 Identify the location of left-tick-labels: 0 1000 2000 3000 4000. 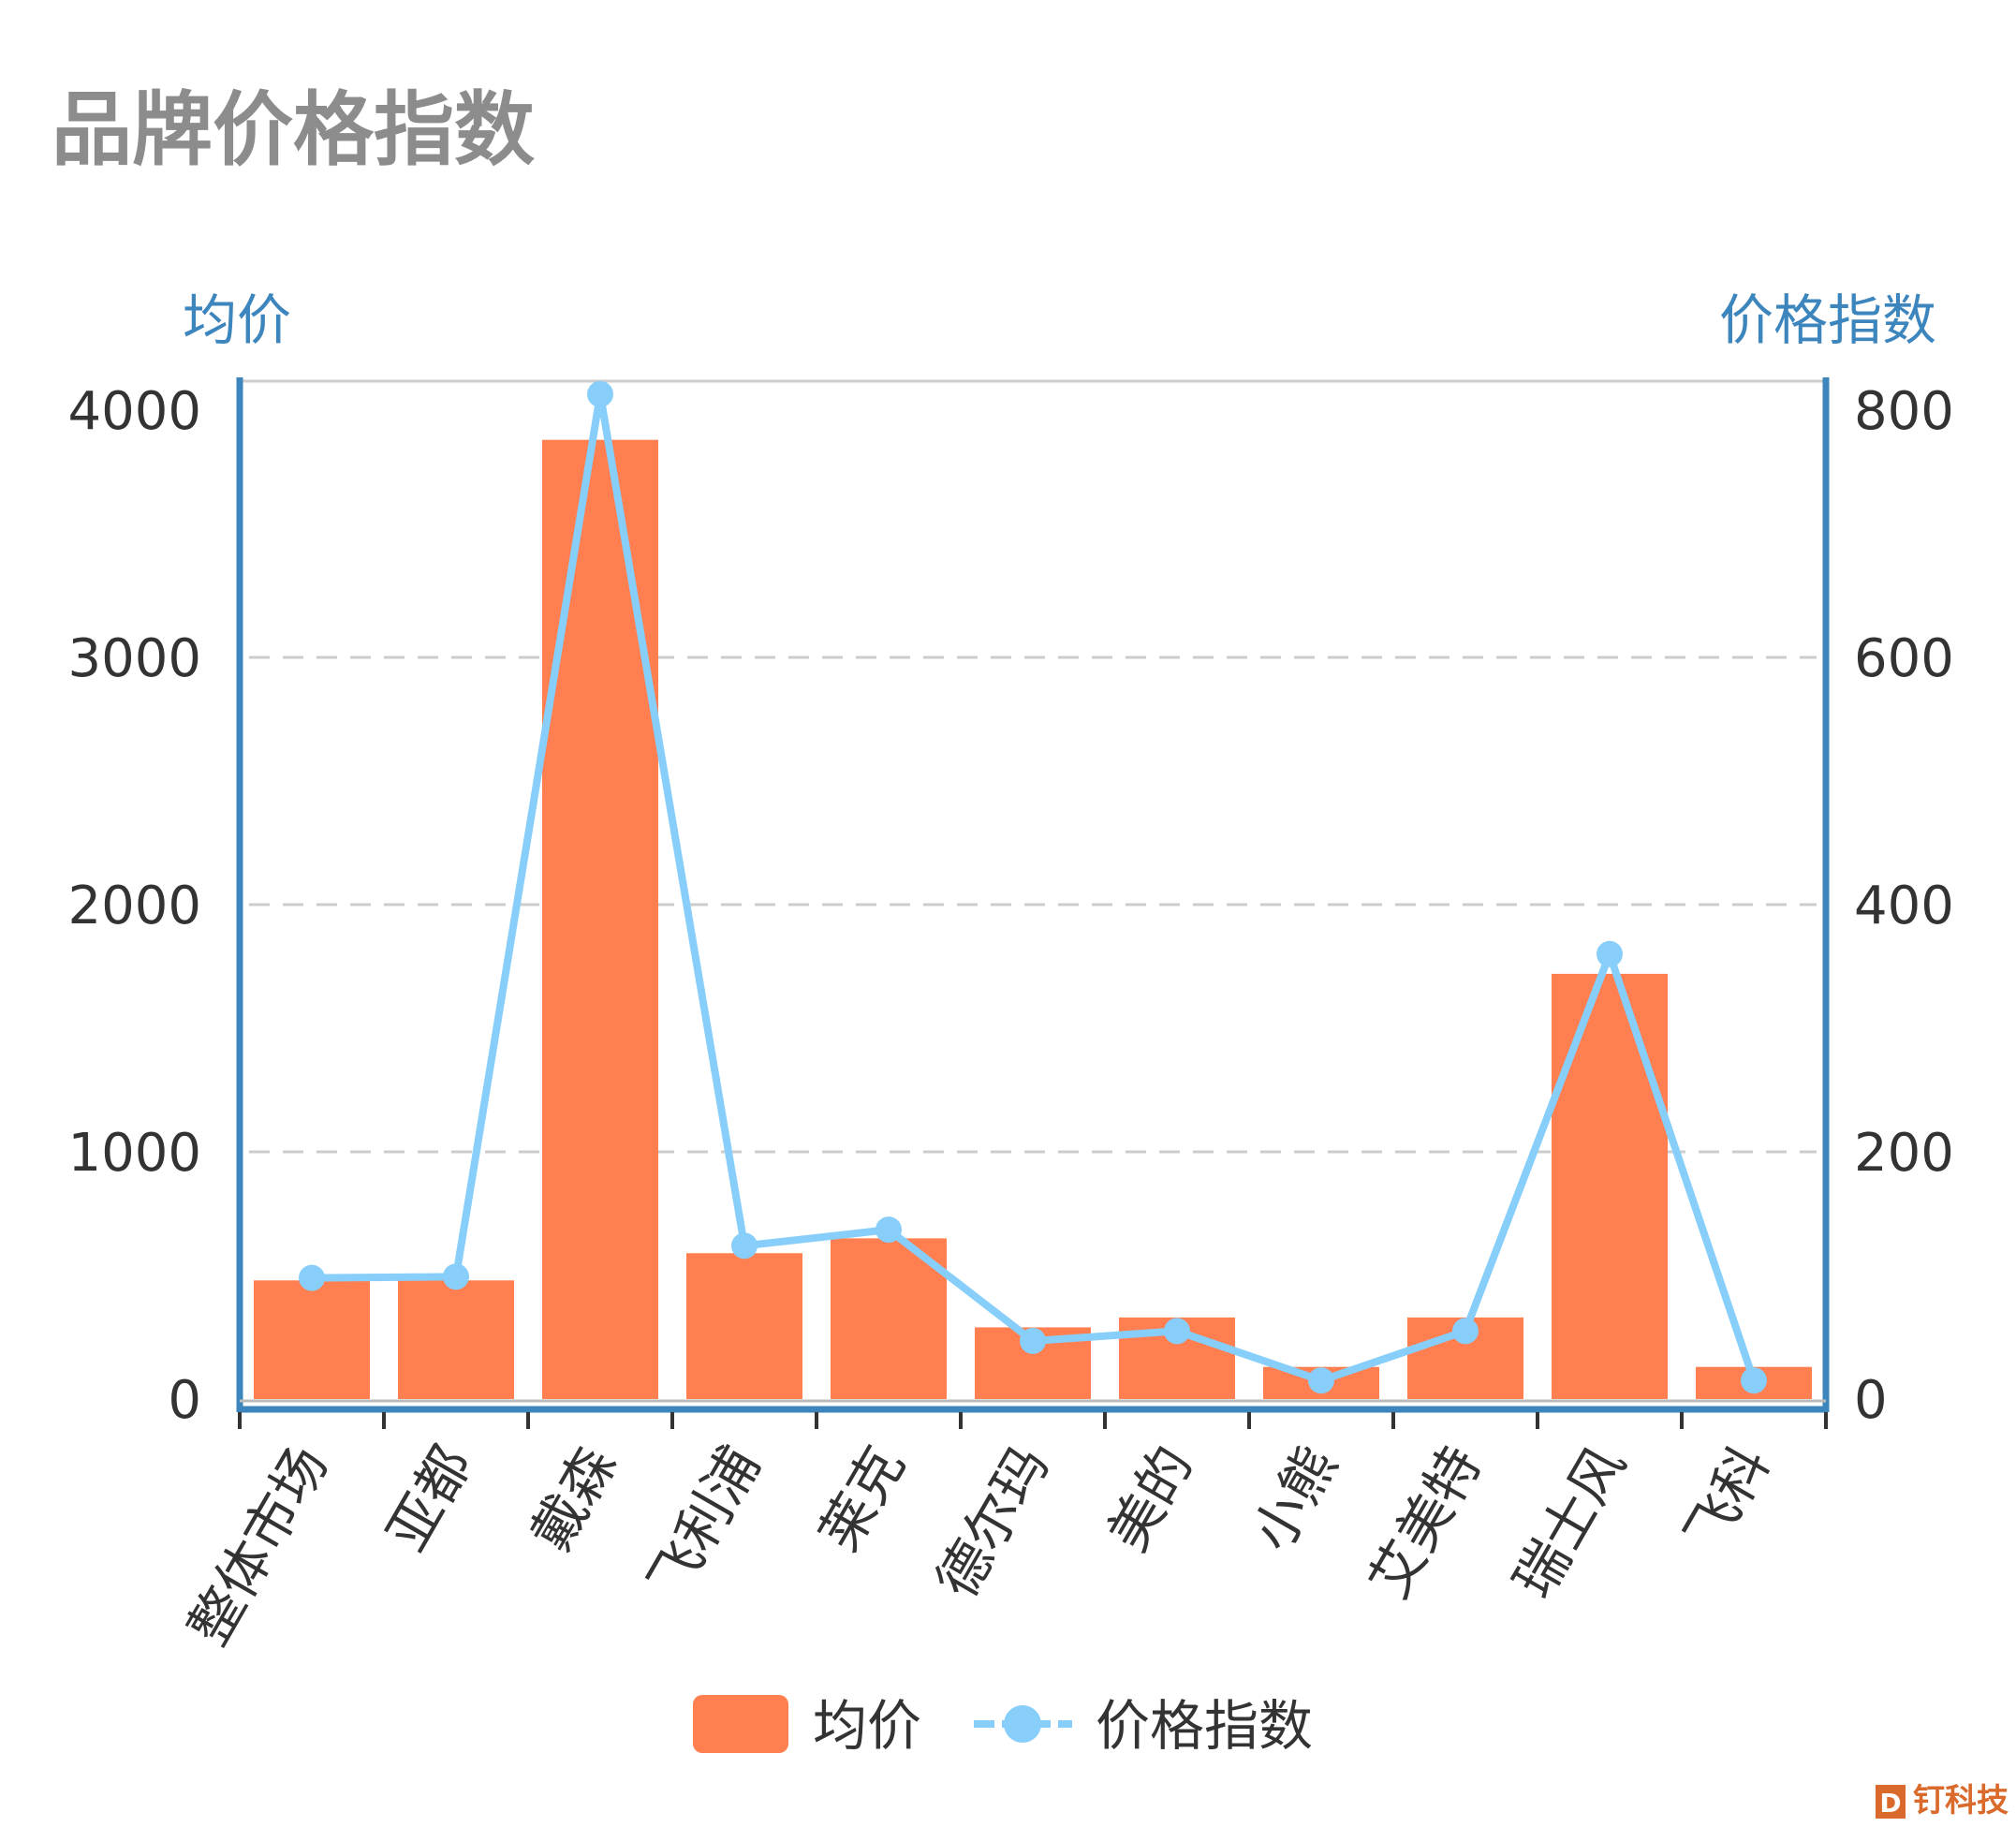
(134, 906).